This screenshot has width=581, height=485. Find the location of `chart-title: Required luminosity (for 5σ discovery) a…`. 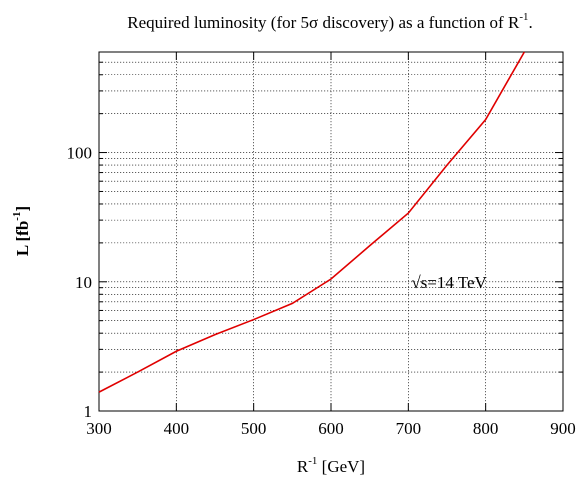

chart-title: Required luminosity (for 5σ discovery) a… is located at coordinates (329, 21).